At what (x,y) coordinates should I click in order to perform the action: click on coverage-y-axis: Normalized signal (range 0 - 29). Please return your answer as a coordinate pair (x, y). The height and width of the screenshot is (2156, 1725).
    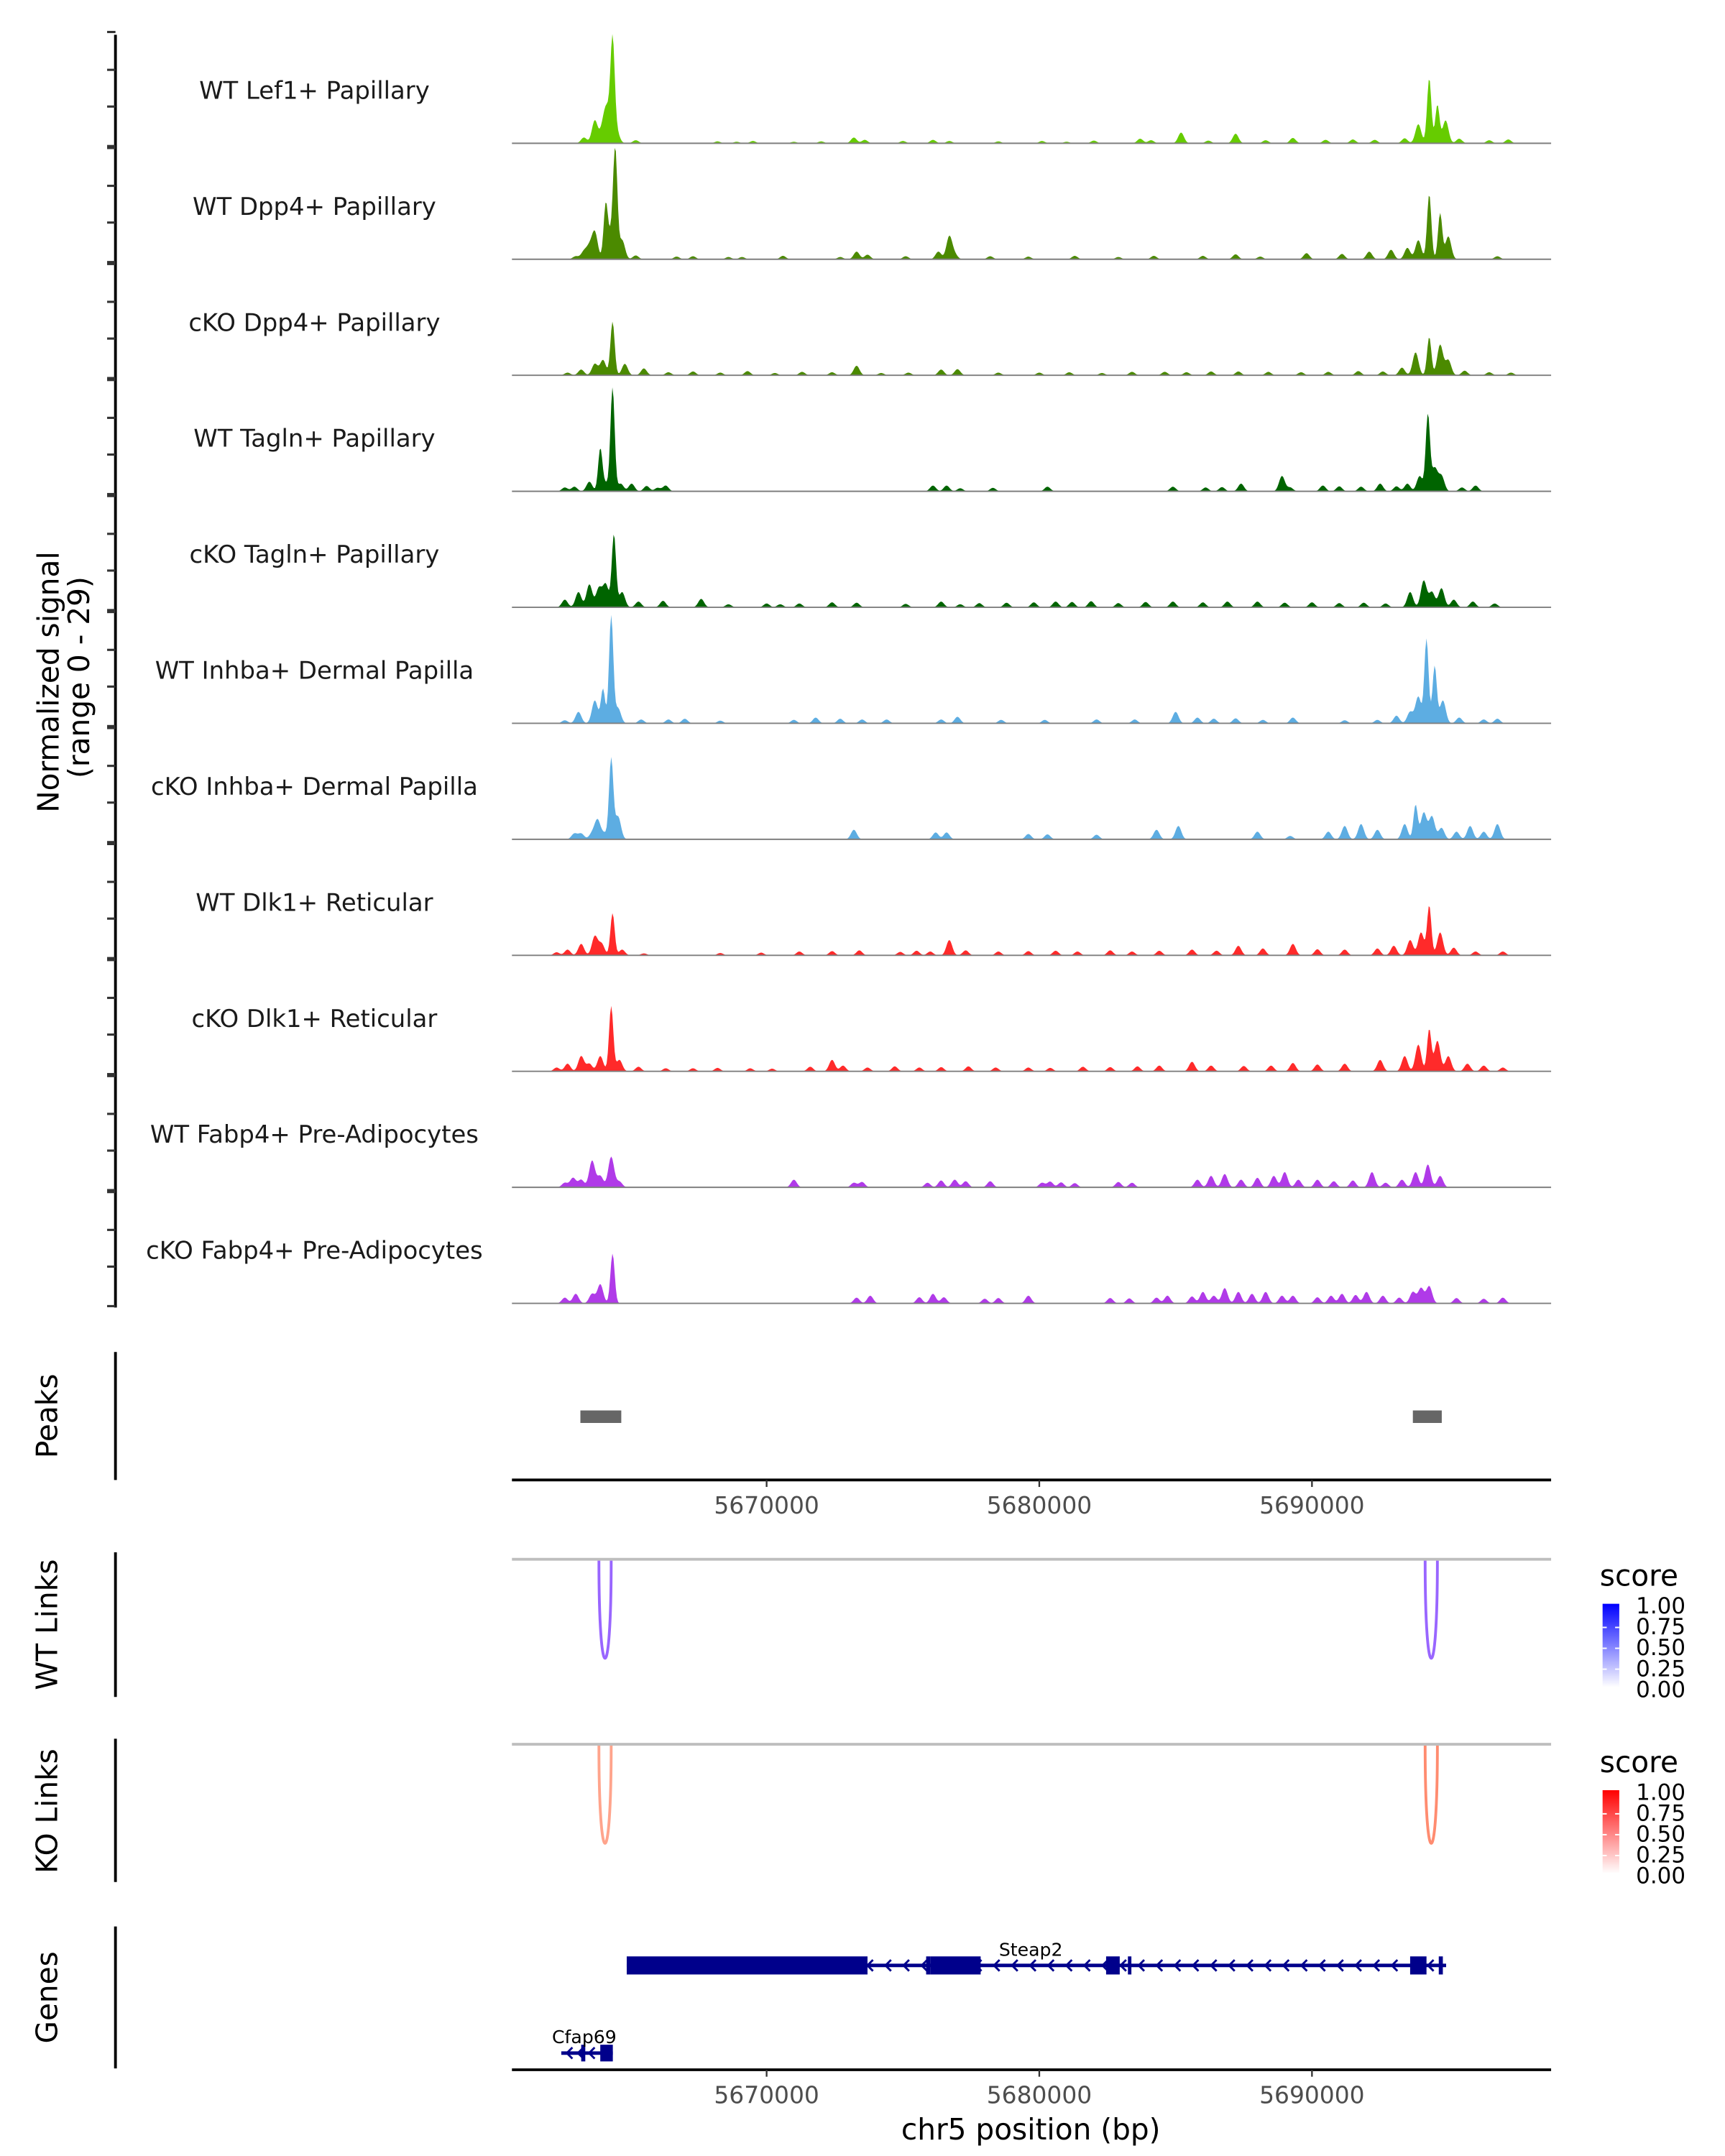
    Looking at the image, I should click on (74, 669).